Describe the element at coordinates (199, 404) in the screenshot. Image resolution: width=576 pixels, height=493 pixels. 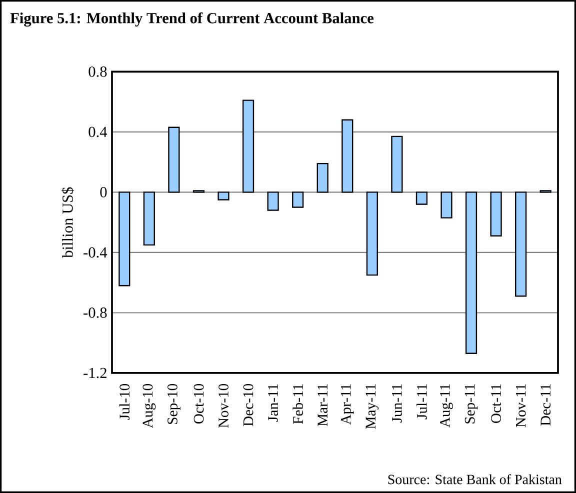
I see `x-tick-label: Oct-10` at that location.